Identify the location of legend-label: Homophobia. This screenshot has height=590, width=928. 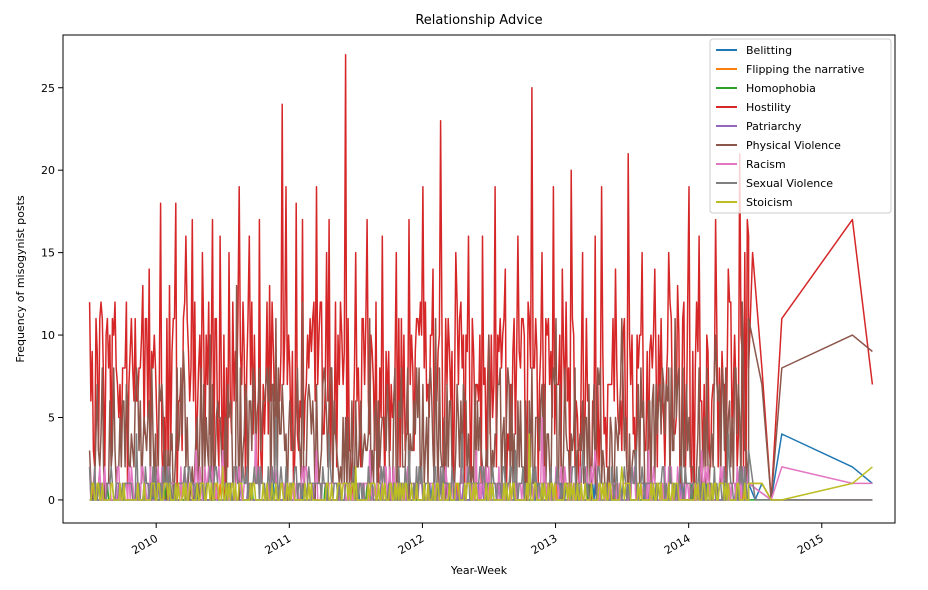
(781, 88).